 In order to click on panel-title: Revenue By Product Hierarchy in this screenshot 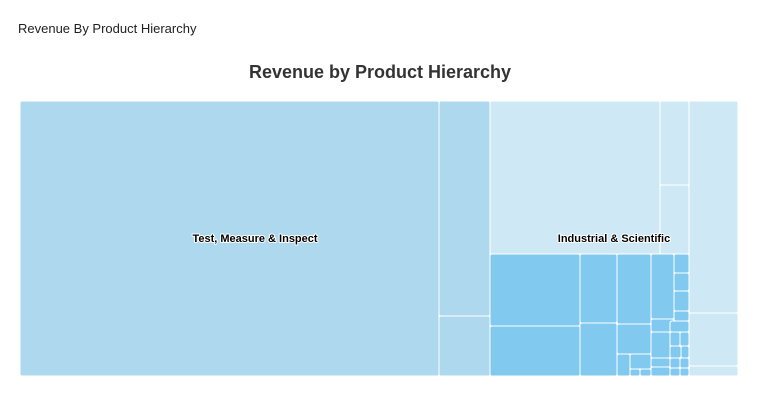, I will do `click(107, 28)`.